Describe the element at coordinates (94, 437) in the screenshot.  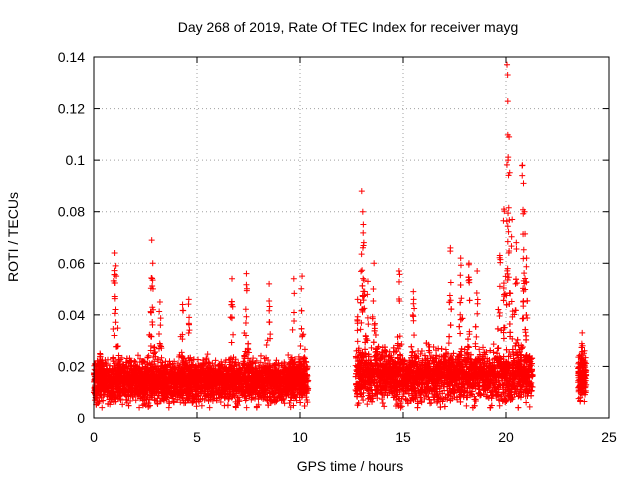
I see `x-tick-label: 0` at that location.